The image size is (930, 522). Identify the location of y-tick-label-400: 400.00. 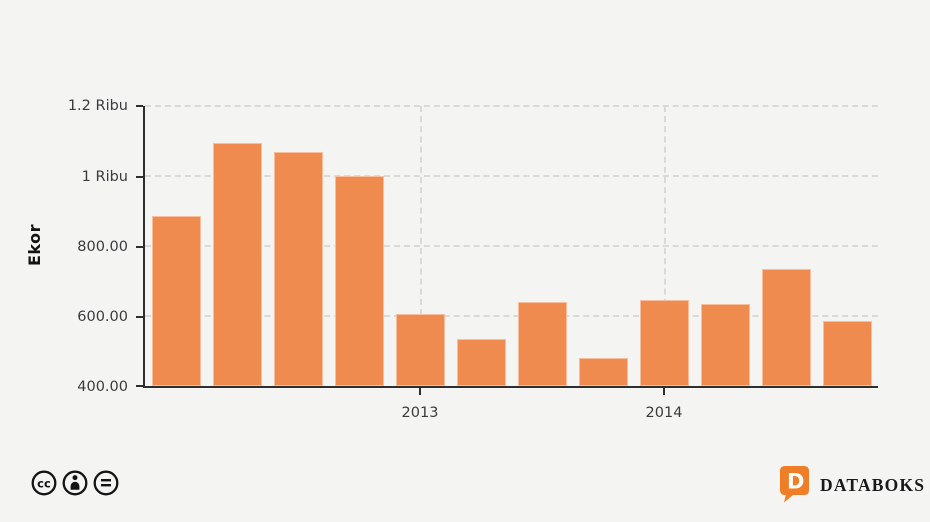
(102, 387).